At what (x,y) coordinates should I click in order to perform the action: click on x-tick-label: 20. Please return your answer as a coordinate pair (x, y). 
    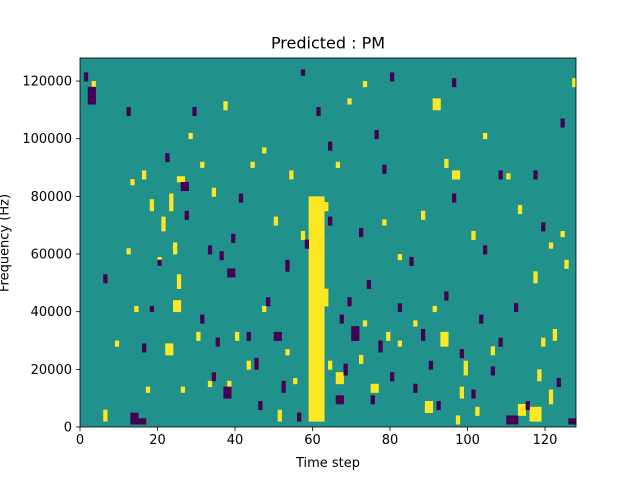
    Looking at the image, I should click on (157, 440).